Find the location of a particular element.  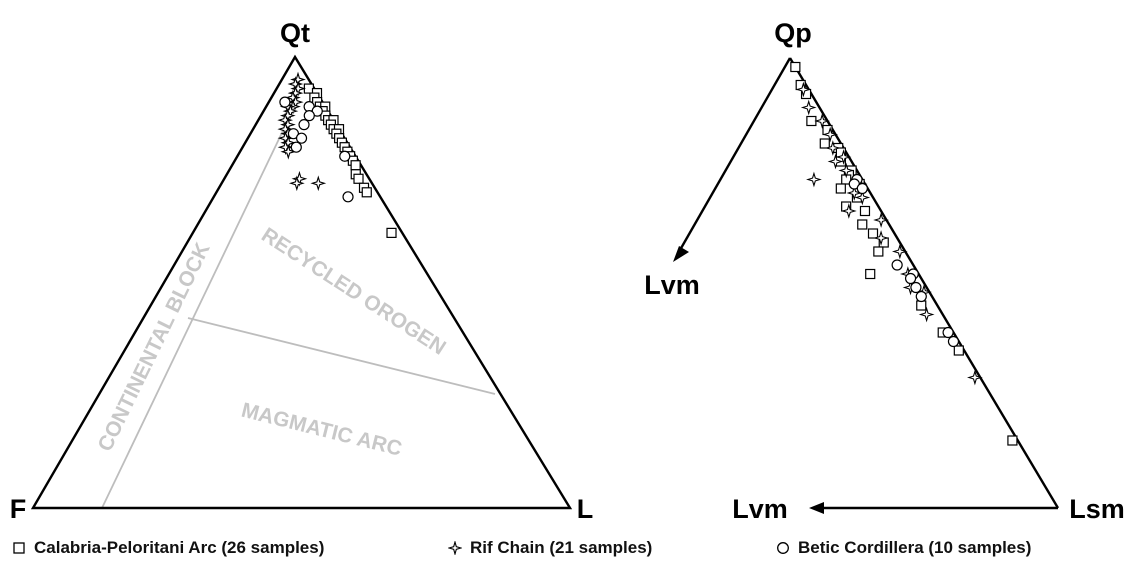

circle-marker-icon is located at coordinates (783, 548).